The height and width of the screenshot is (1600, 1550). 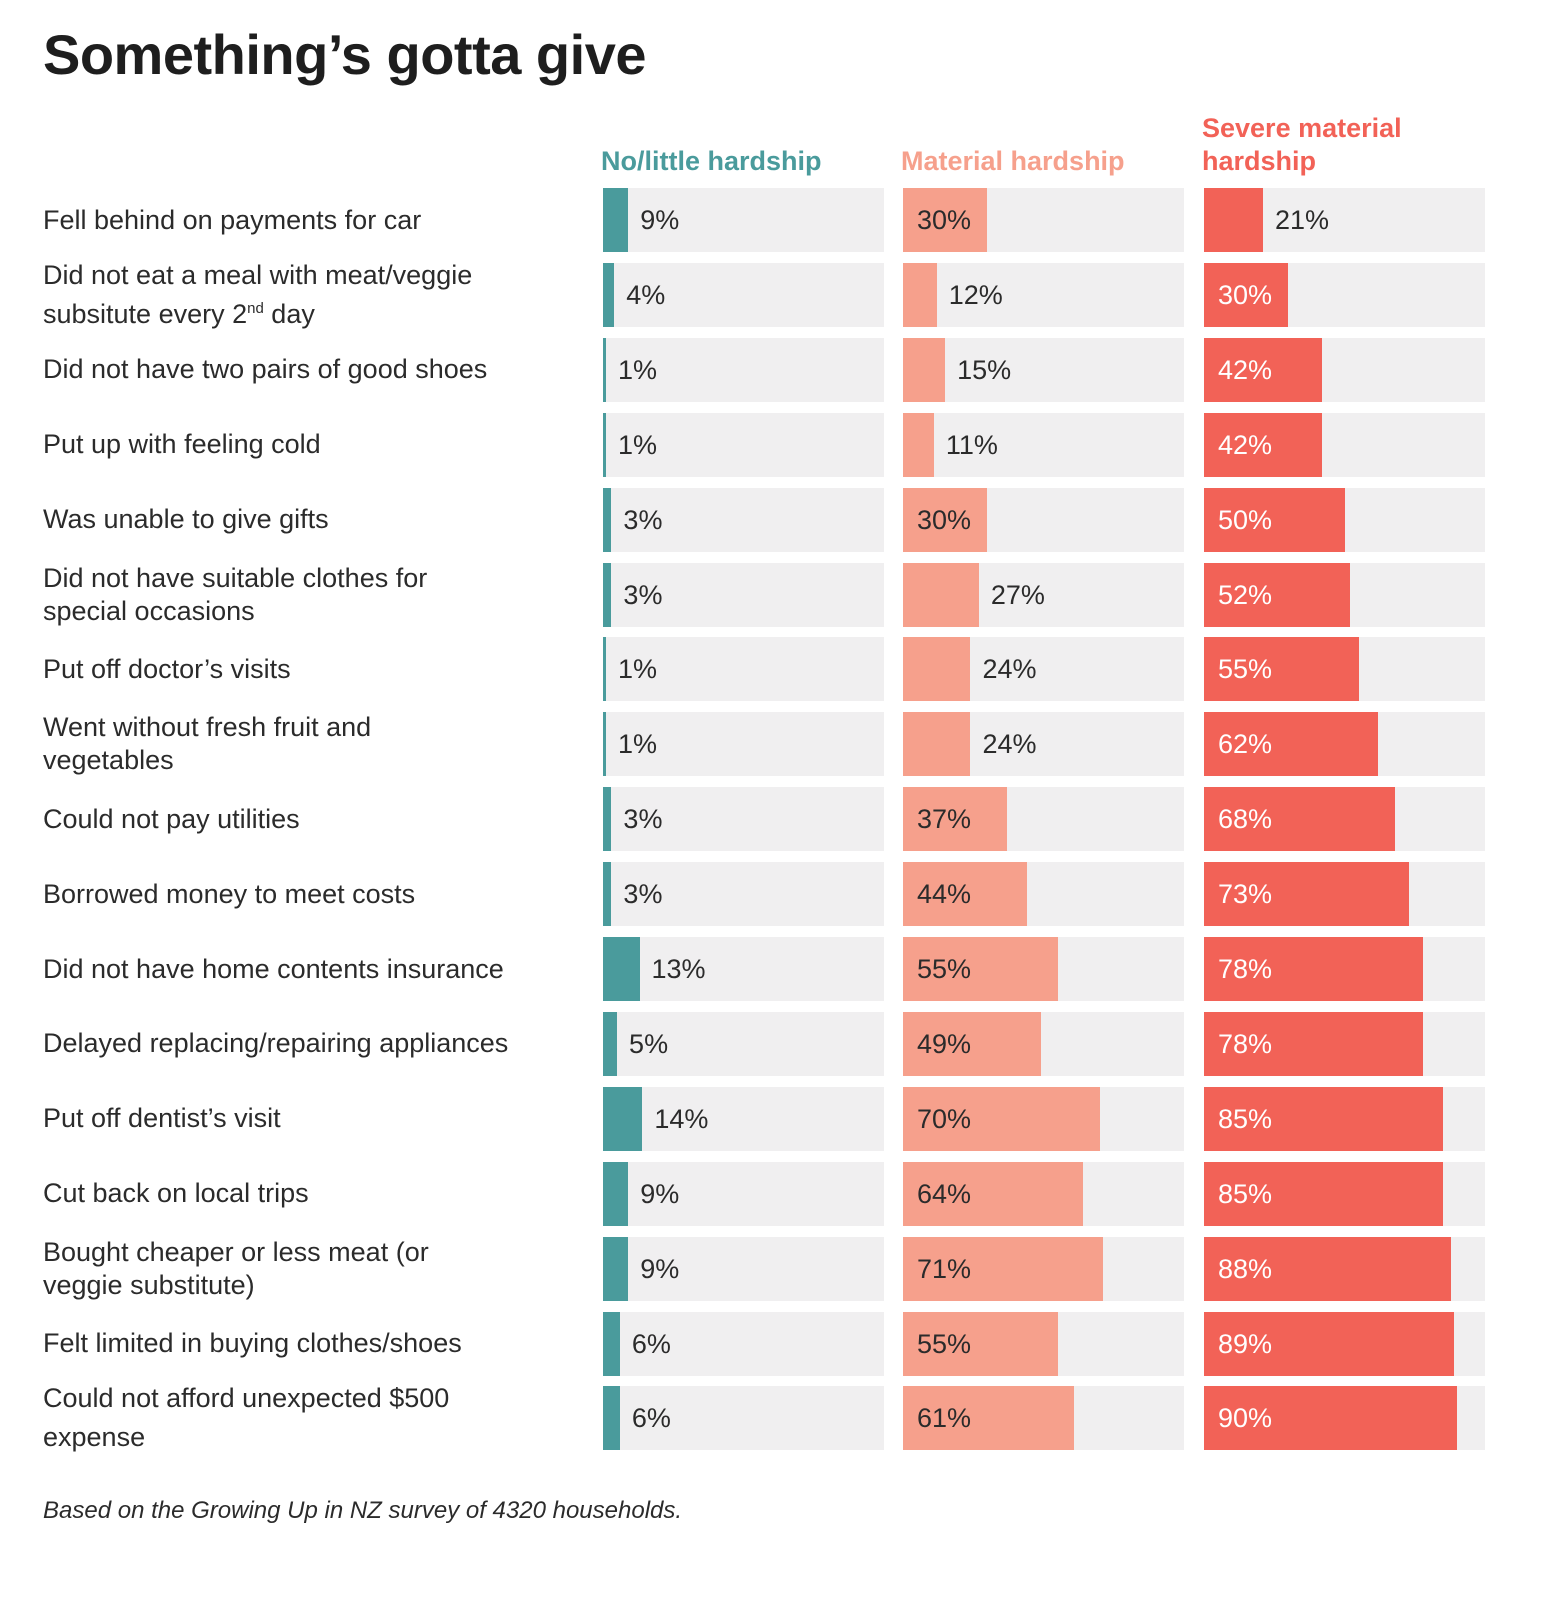 I want to click on bar-value-label: 61%, so click(x=944, y=1418).